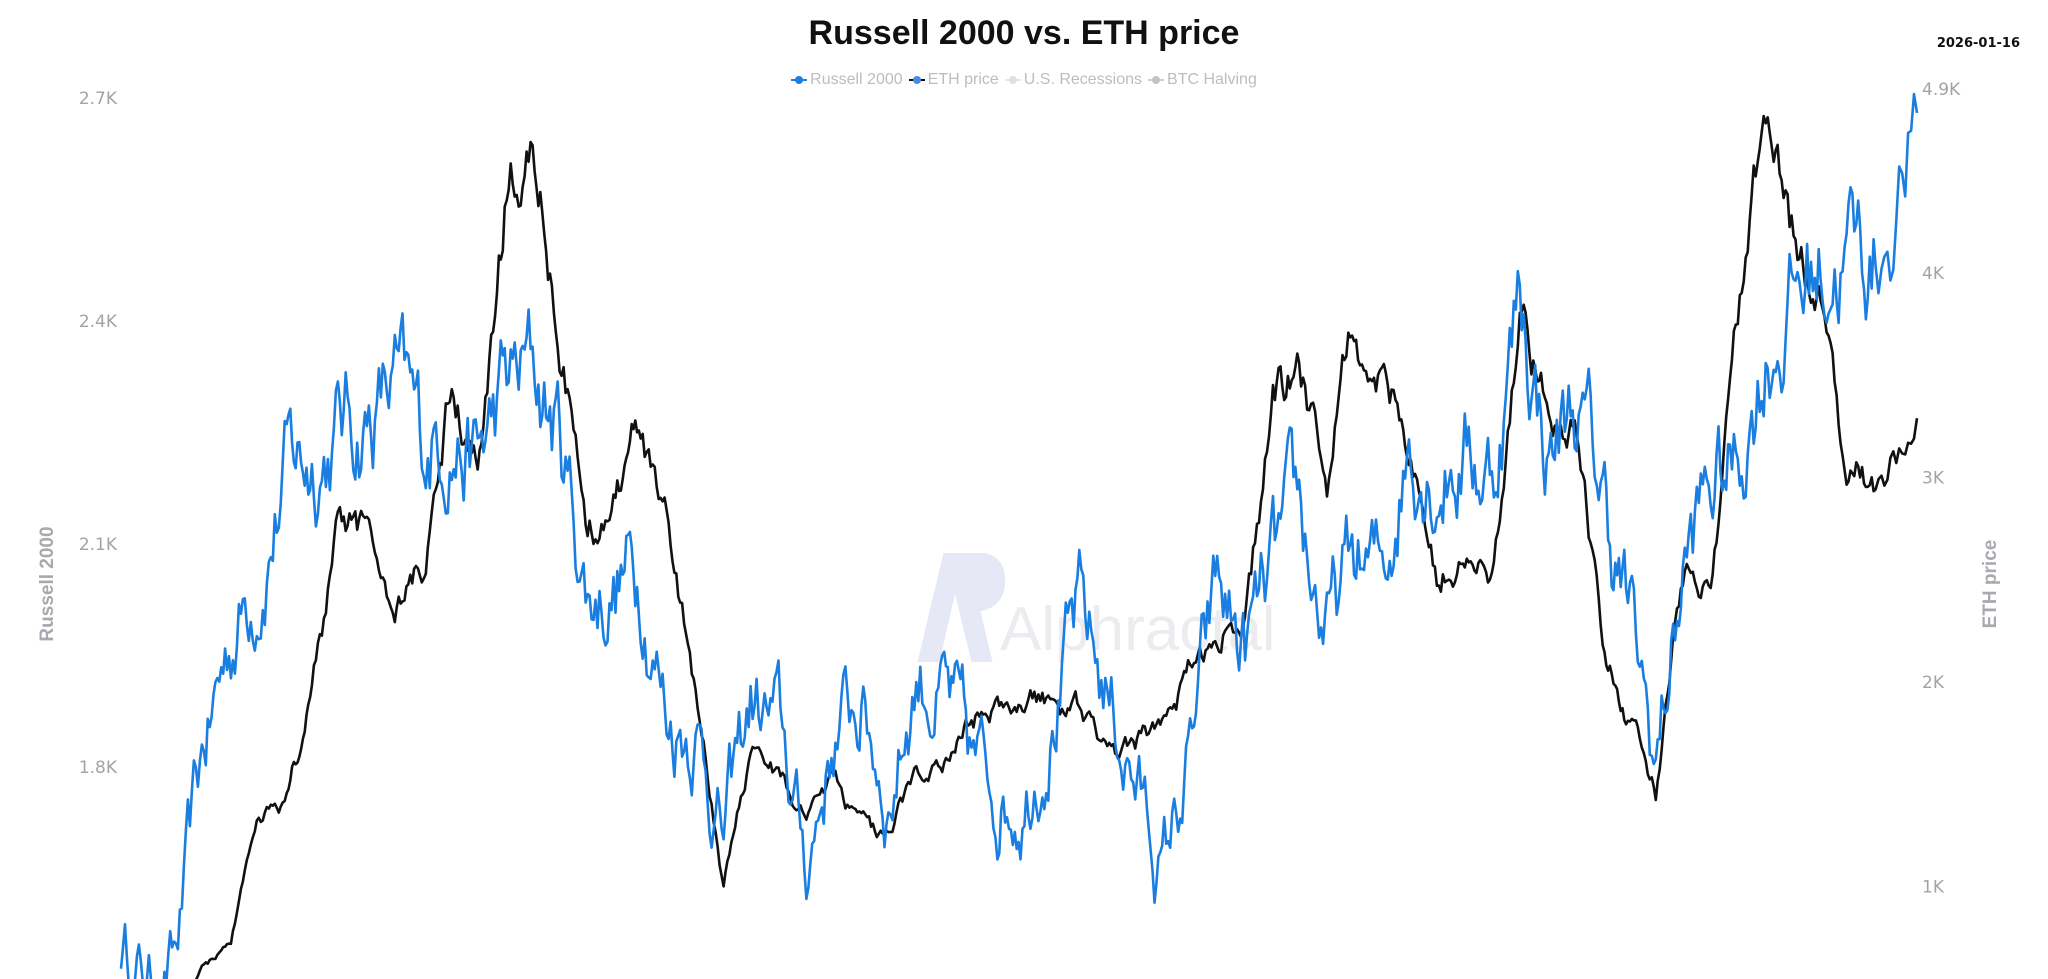  Describe the element at coordinates (98, 99) in the screenshot. I see `tick-label: 2.7K` at that location.